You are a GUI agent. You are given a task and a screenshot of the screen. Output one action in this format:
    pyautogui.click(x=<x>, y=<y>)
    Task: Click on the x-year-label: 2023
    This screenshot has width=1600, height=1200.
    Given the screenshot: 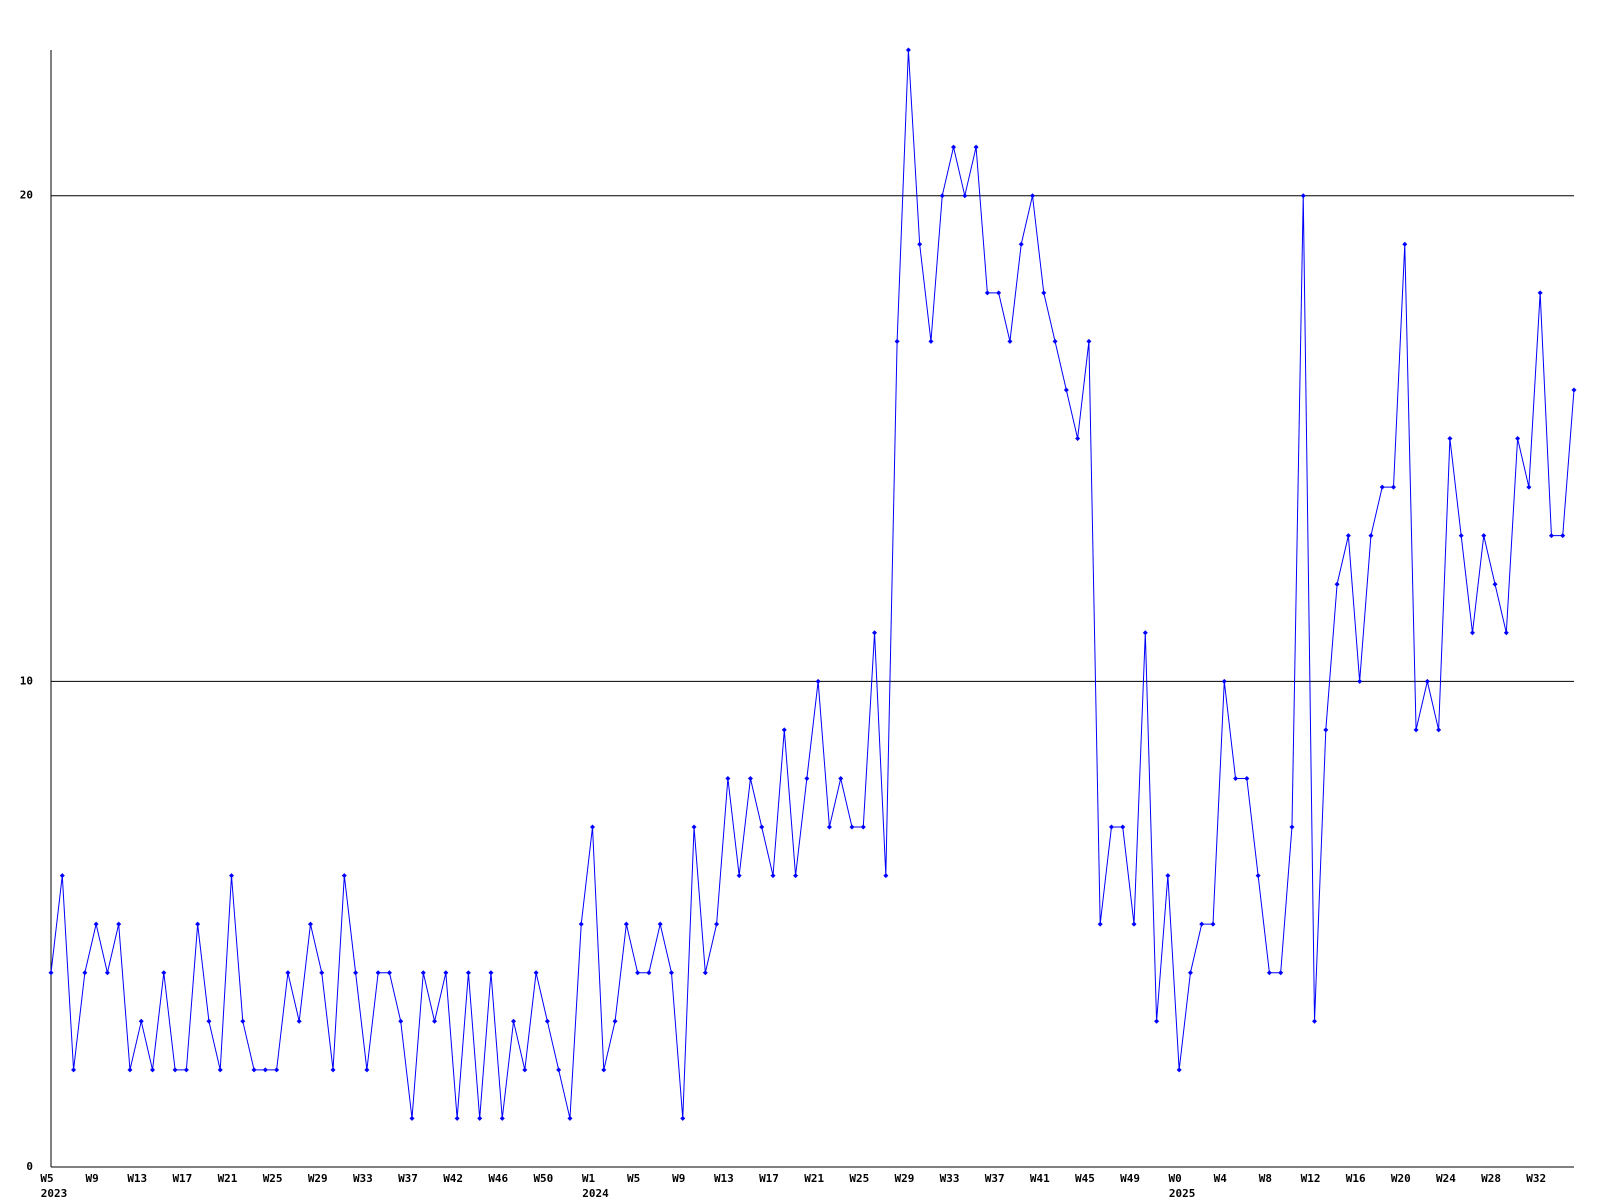 What is the action you would take?
    pyautogui.click(x=54, y=1193)
    